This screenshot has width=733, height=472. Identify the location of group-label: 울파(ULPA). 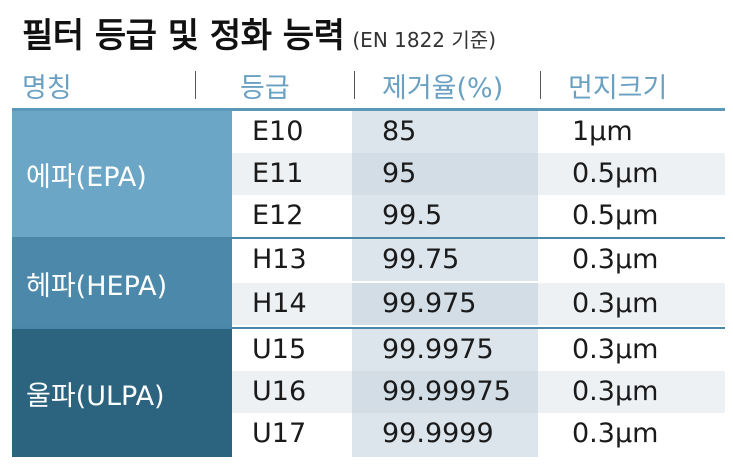
(122, 393).